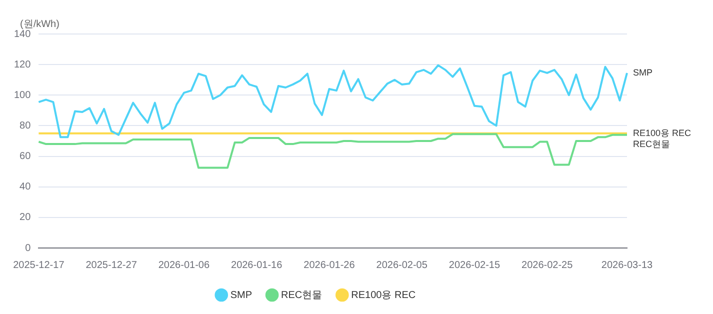 The width and height of the screenshot is (713, 314). What do you see at coordinates (548, 265) in the screenshot?
I see `x-tick-label: 2026-02-25` at bounding box center [548, 265].